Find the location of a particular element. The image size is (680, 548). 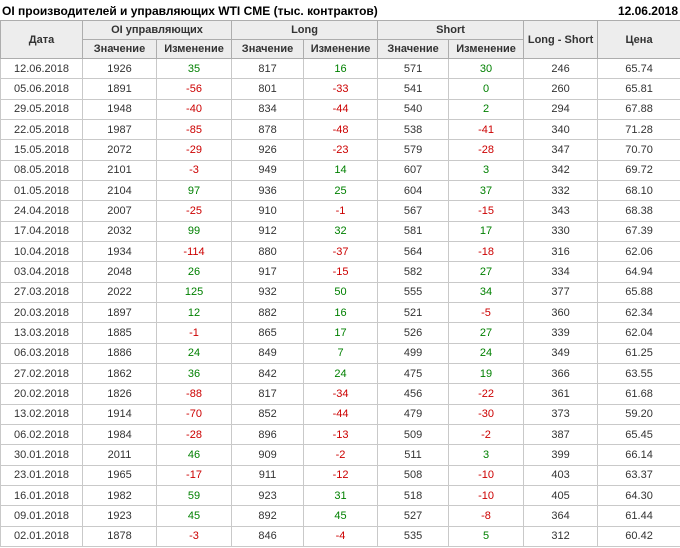

oi-value-cell: 1948 is located at coordinates (119, 109).